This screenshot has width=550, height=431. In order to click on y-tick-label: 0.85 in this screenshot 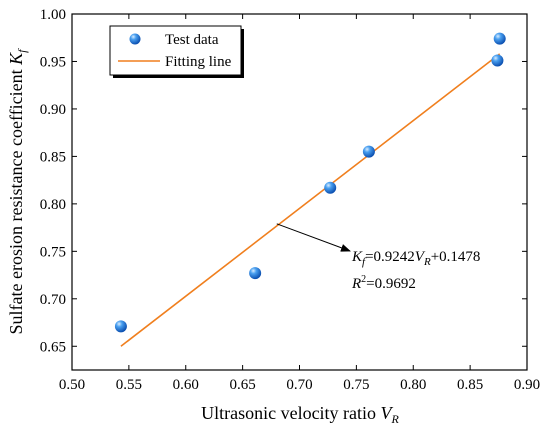, I will do `click(53, 157)`.